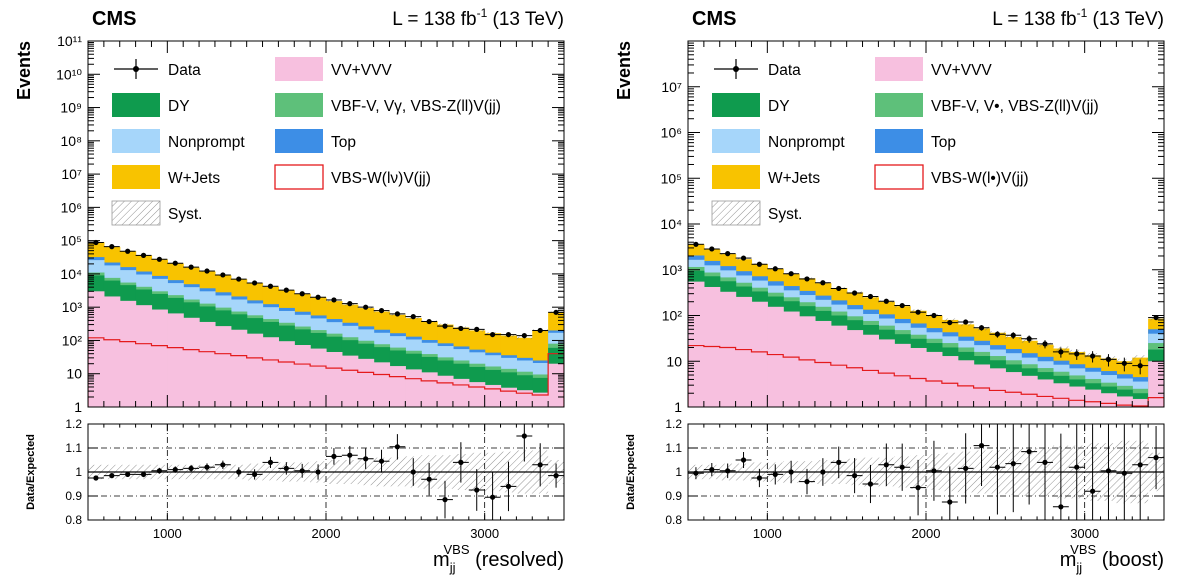 This screenshot has height=575, width=1178. What do you see at coordinates (1078, 567) in the screenshot?
I see `x-axis-subscript: jj` at bounding box center [1078, 567].